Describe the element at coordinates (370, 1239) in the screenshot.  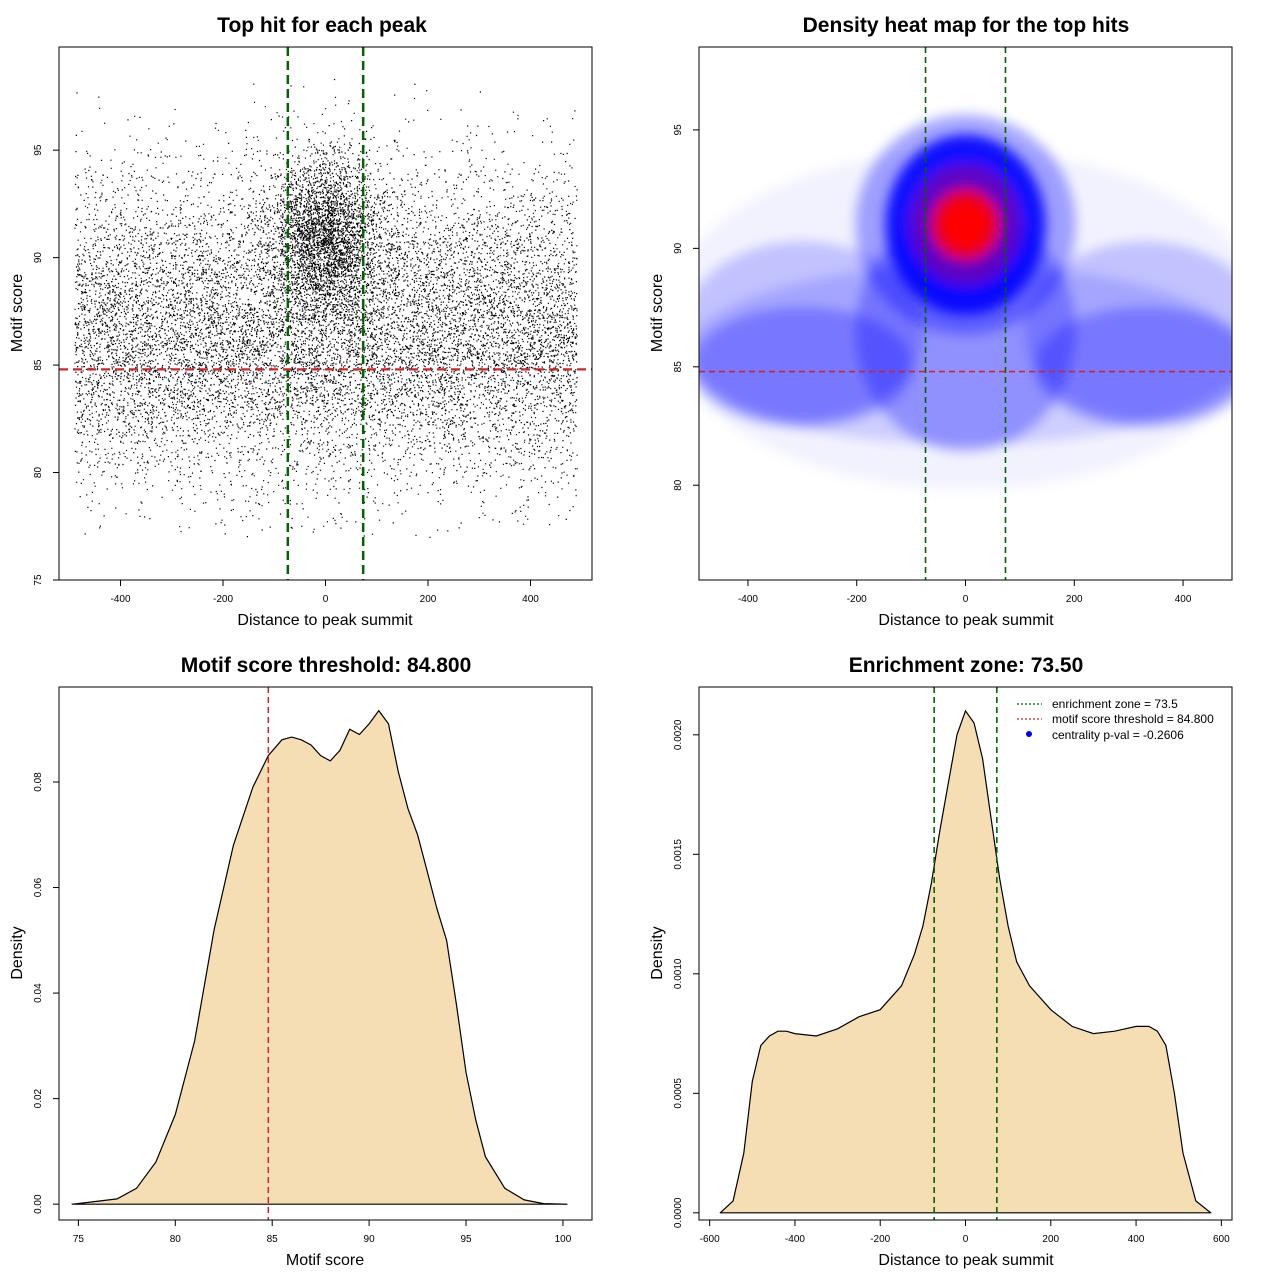
I see `x-tick-label: 90` at that location.